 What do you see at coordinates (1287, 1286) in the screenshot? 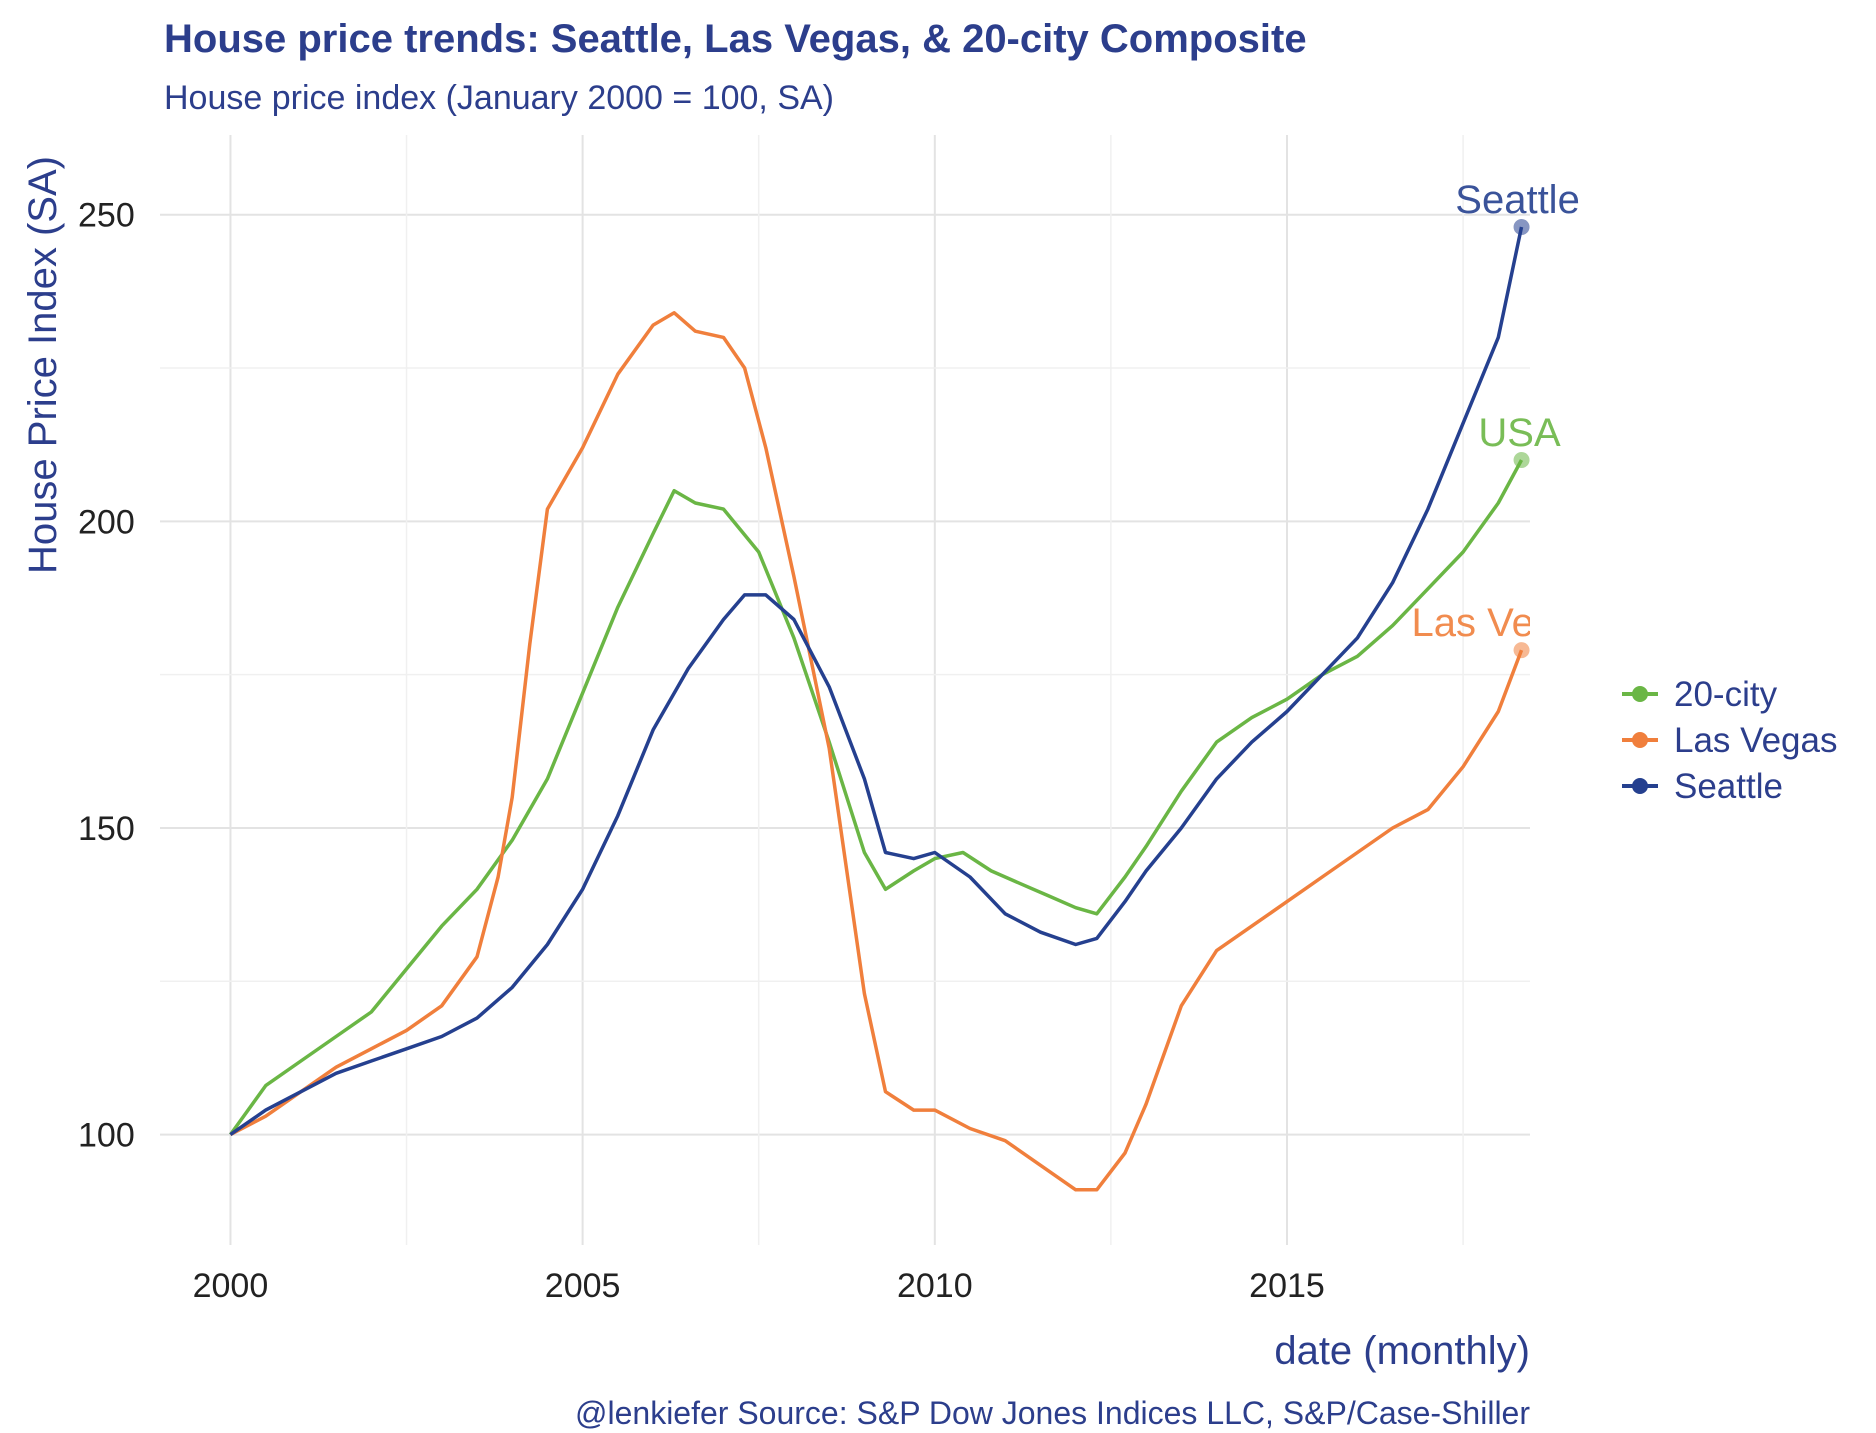
I see `x-tick-label: 2015` at bounding box center [1287, 1286].